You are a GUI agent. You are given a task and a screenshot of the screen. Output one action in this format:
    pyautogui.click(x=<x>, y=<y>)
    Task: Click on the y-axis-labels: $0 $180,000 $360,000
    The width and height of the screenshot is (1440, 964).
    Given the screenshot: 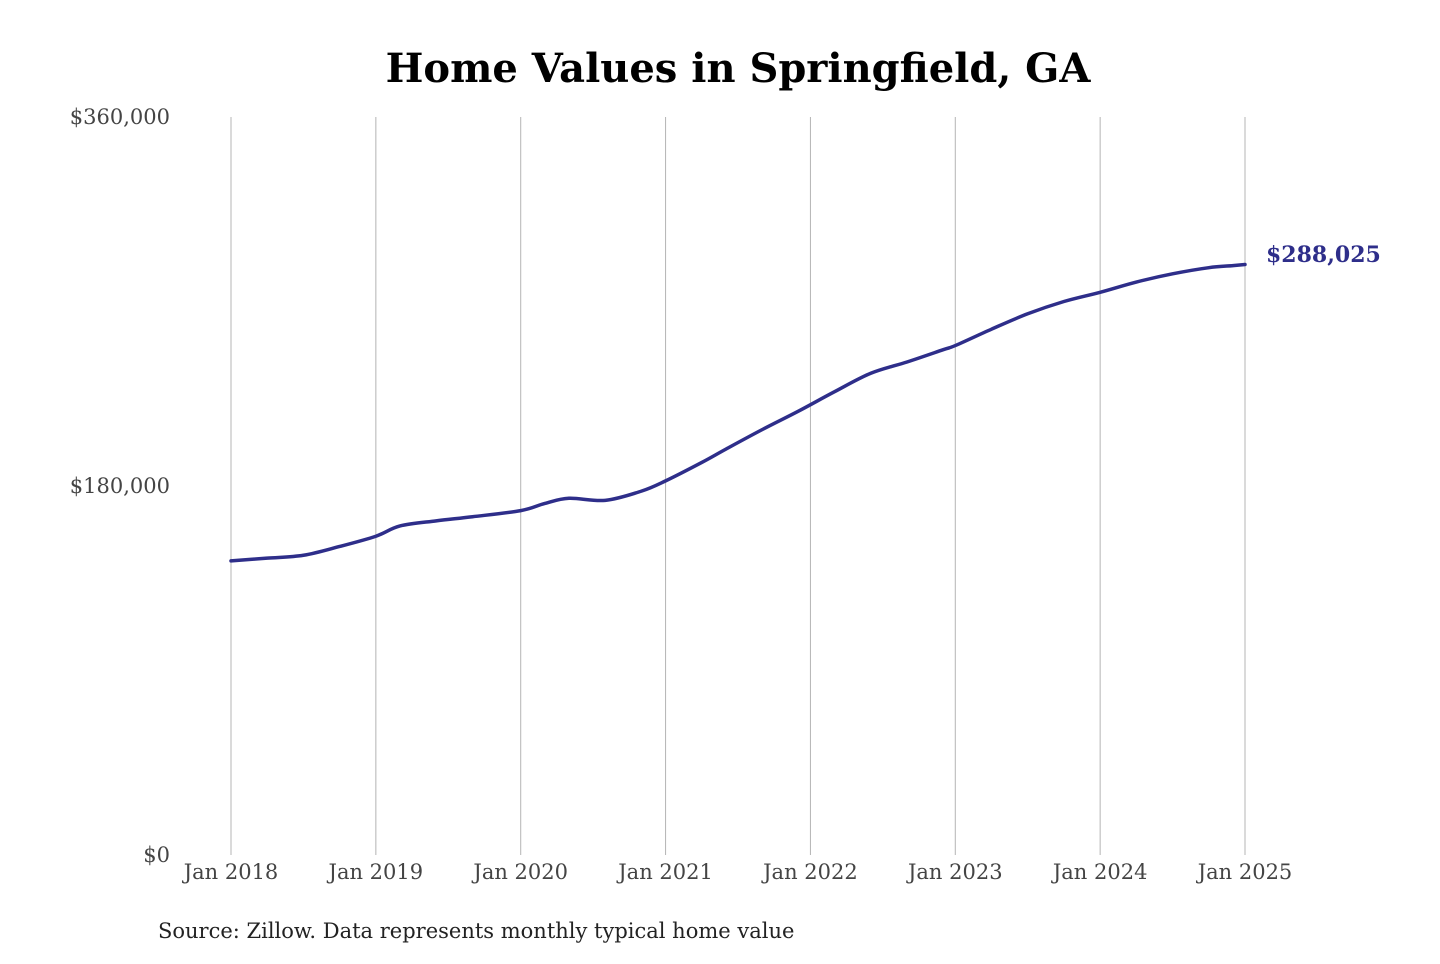 What is the action you would take?
    pyautogui.click(x=120, y=486)
    